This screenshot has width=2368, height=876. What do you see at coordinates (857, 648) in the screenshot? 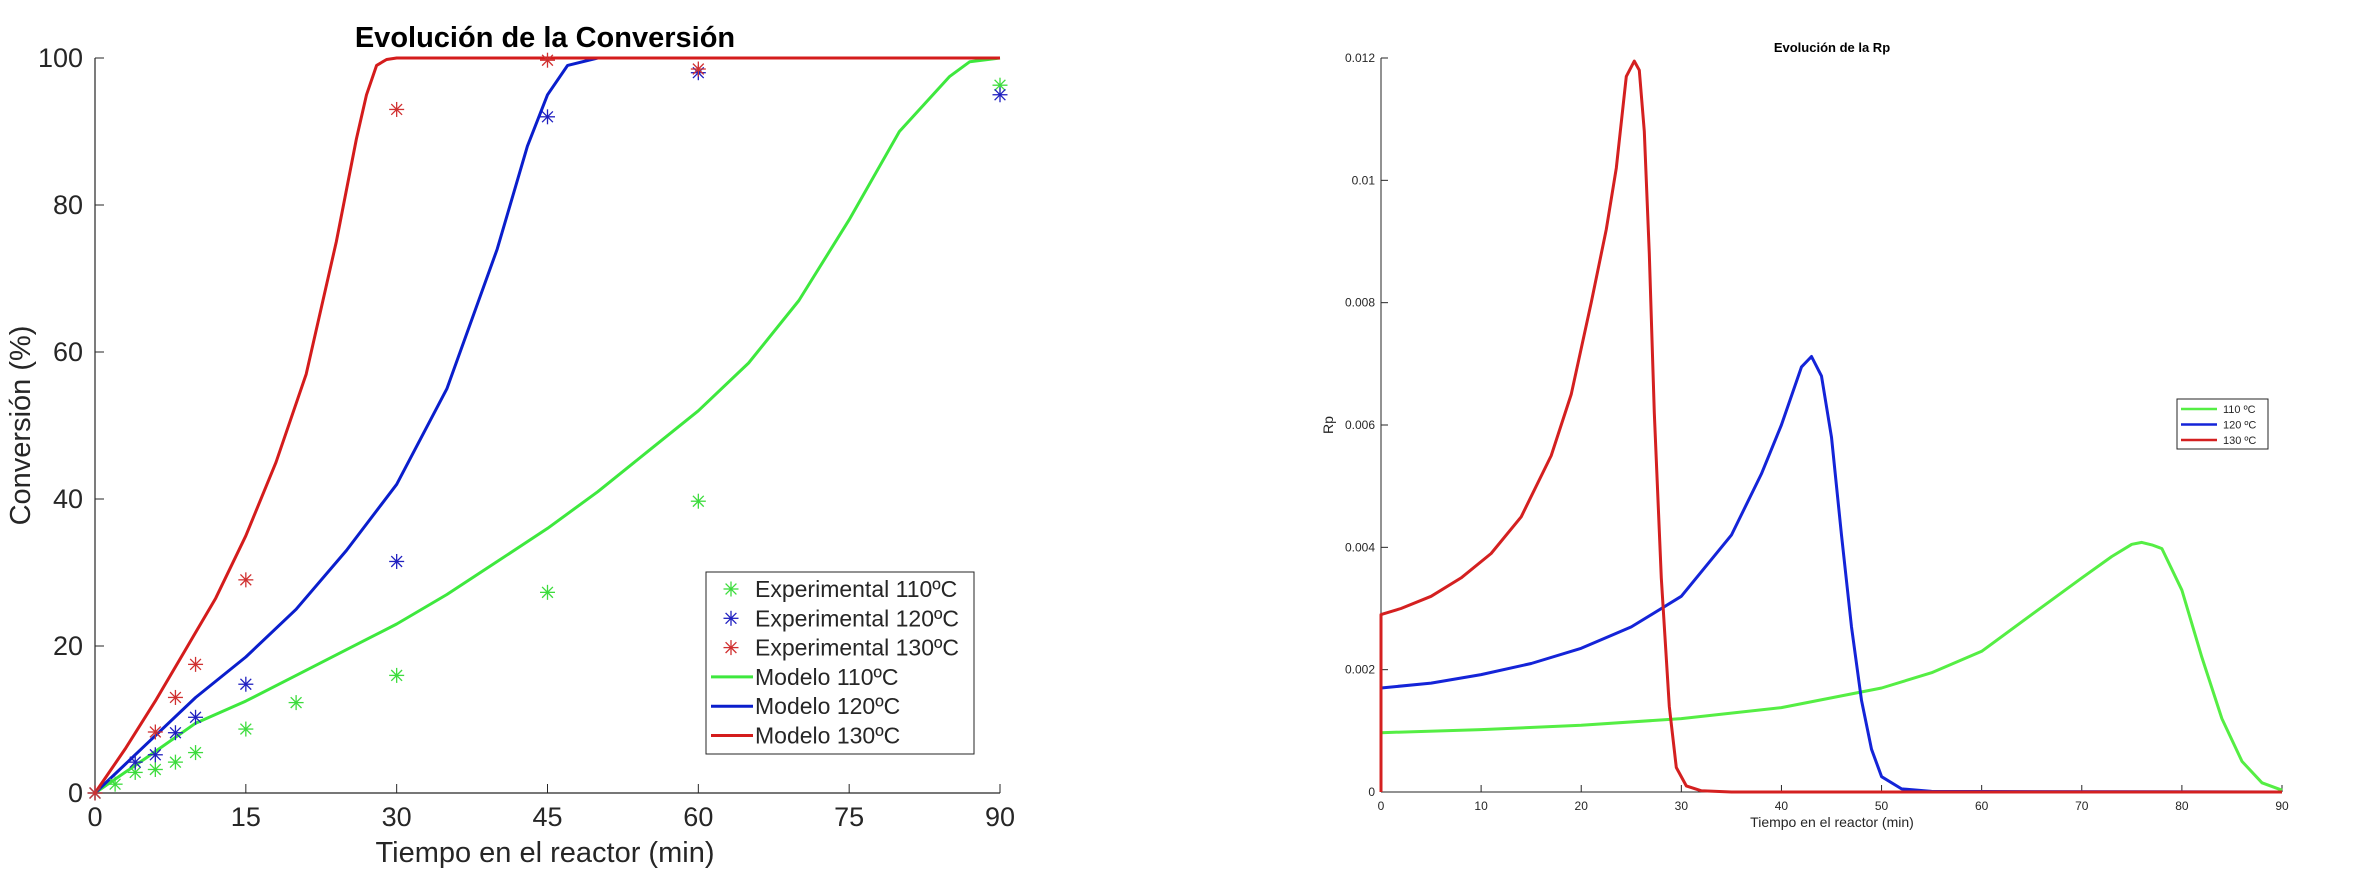
I see `legend-label: Experimental 130ºC` at bounding box center [857, 648].